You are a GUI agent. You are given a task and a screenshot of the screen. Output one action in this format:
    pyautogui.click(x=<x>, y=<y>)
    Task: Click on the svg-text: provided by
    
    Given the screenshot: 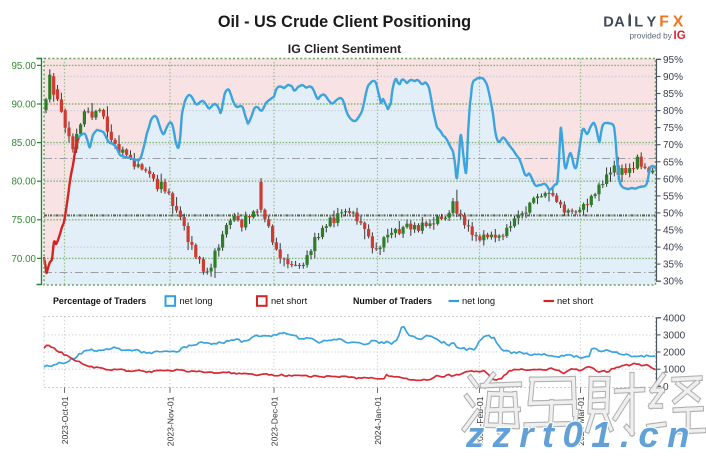 What is the action you would take?
    pyautogui.click(x=651, y=35)
    